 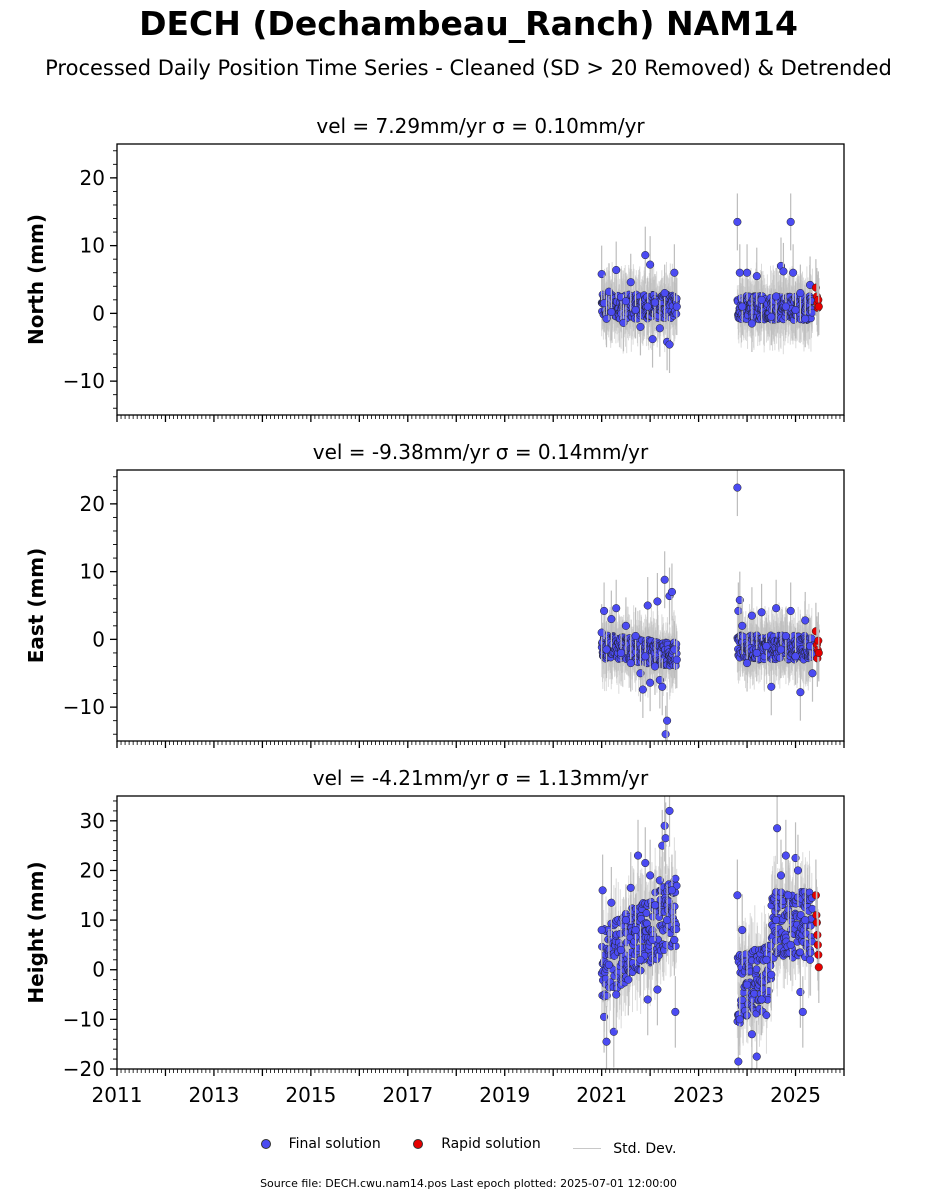 I want to click on y-tick-label: 30, so click(x=92, y=821).